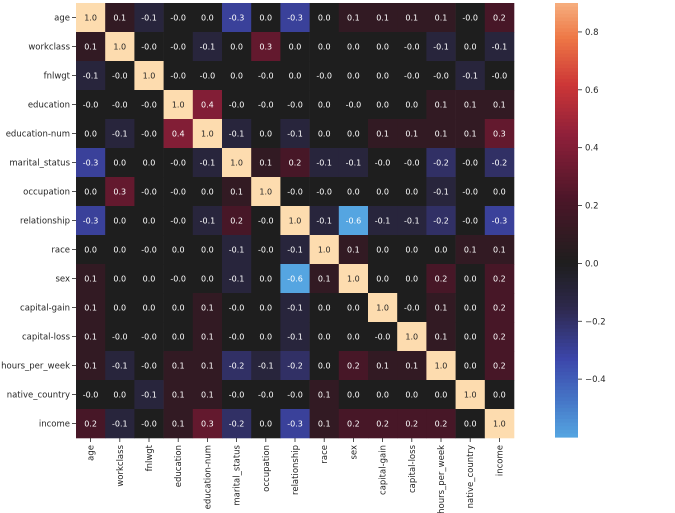 This screenshot has height=513, width=675. I want to click on cell-value: -0.2, so click(237, 424).